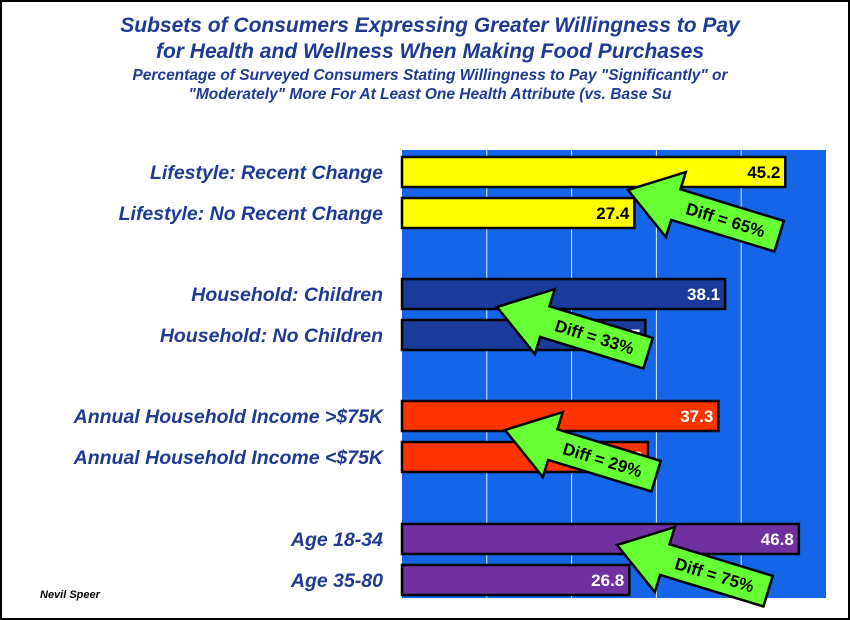 The height and width of the screenshot is (620, 850). I want to click on diff-arrow: Diff = 75%, so click(694, 567).